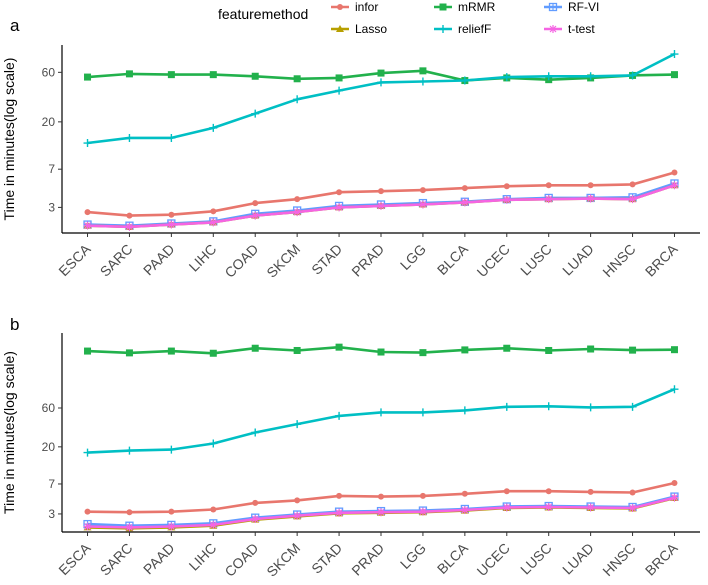 The height and width of the screenshot is (585, 708). Describe the element at coordinates (462, 29) in the screenshot. I see `legend-item-relieff: reliefF` at that location.